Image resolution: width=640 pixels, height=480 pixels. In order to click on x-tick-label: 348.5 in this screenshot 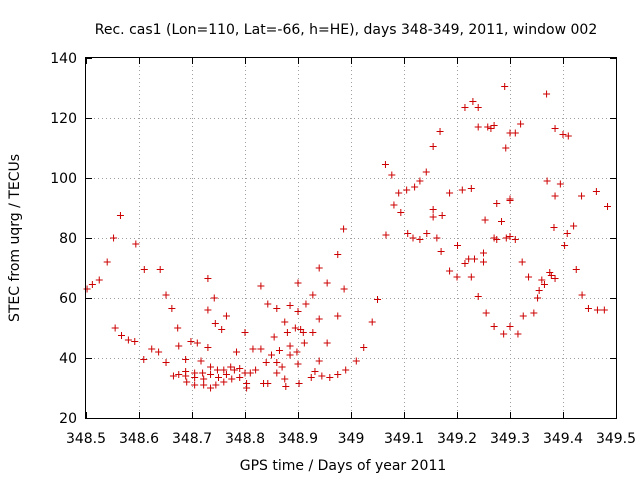, I will do `click(86, 439)`.